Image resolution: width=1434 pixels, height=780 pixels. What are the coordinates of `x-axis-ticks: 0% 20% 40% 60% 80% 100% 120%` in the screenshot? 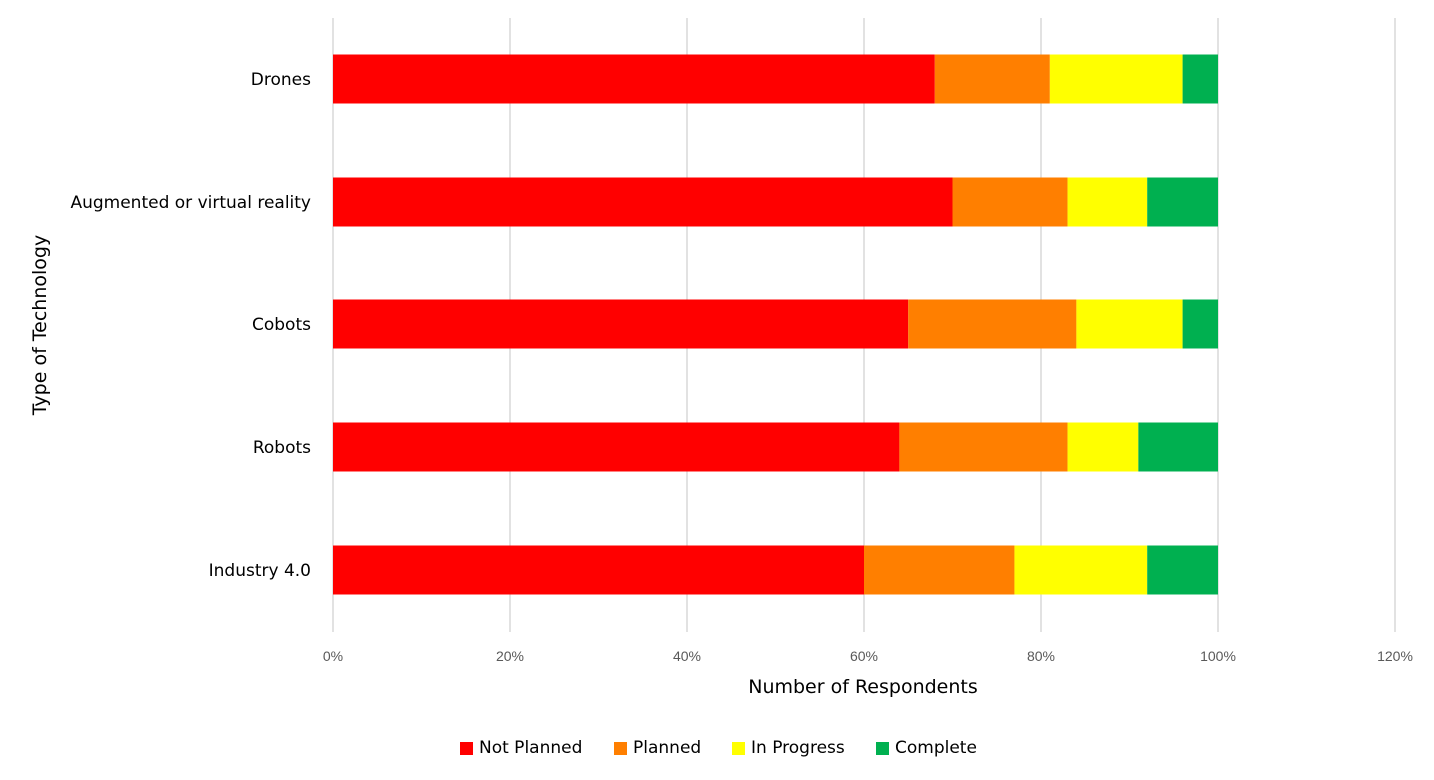 It's located at (868, 656).